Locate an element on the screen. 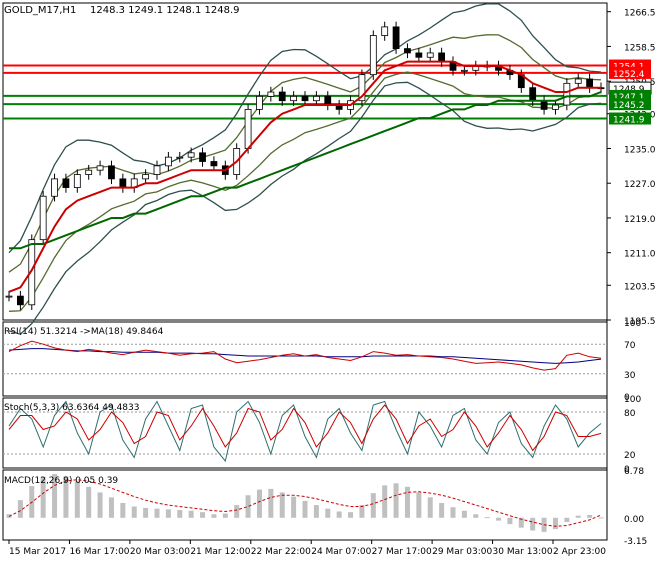 The width and height of the screenshot is (660, 564). price-tick-label: 1219.0 is located at coordinates (640, 220).